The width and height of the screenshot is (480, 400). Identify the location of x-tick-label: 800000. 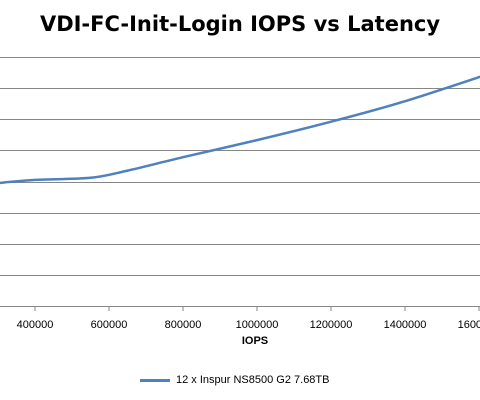
(183, 325).